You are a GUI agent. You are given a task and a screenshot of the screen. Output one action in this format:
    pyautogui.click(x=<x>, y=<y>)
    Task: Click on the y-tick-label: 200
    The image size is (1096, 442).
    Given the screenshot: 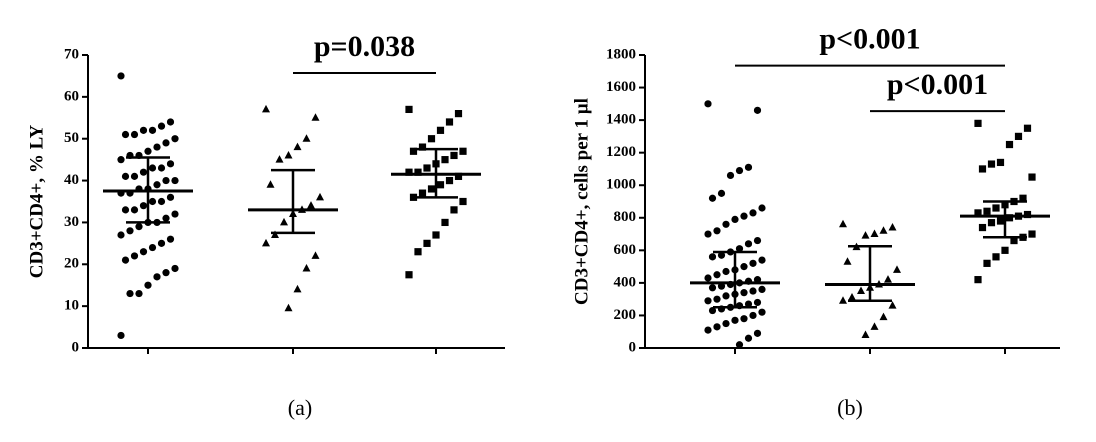 What is the action you would take?
    pyautogui.click(x=625, y=315)
    